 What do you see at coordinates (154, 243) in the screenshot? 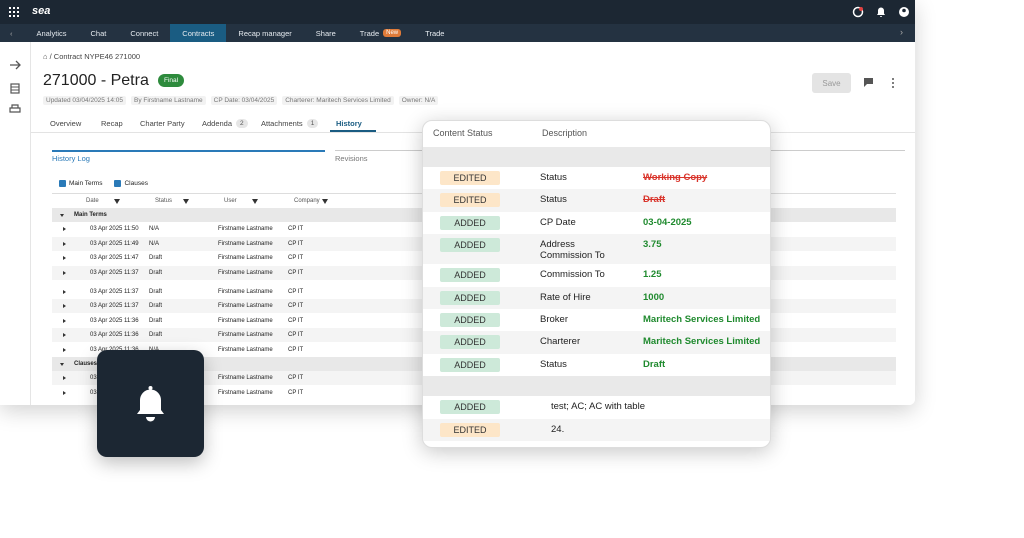
I see `cell: N/A` at bounding box center [154, 243].